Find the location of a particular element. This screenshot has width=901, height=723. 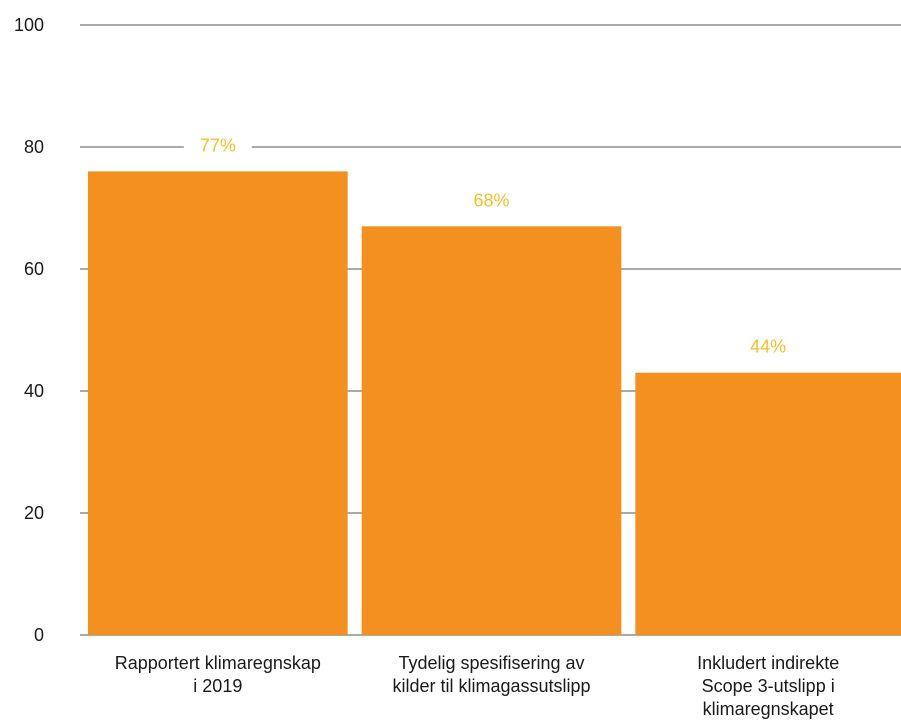

y-tick-label: 80 is located at coordinates (34, 147).